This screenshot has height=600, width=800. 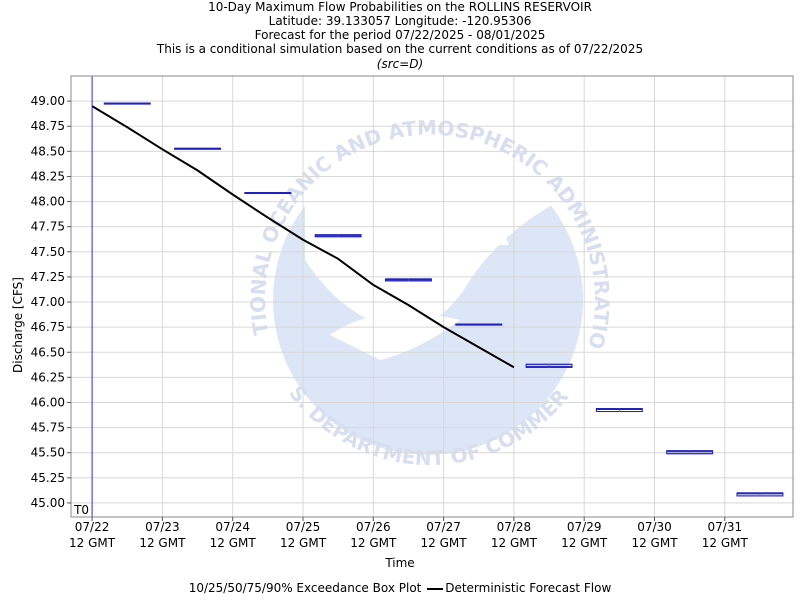 I want to click on y-axis-title: Discharge [CFS], so click(x=18, y=325).